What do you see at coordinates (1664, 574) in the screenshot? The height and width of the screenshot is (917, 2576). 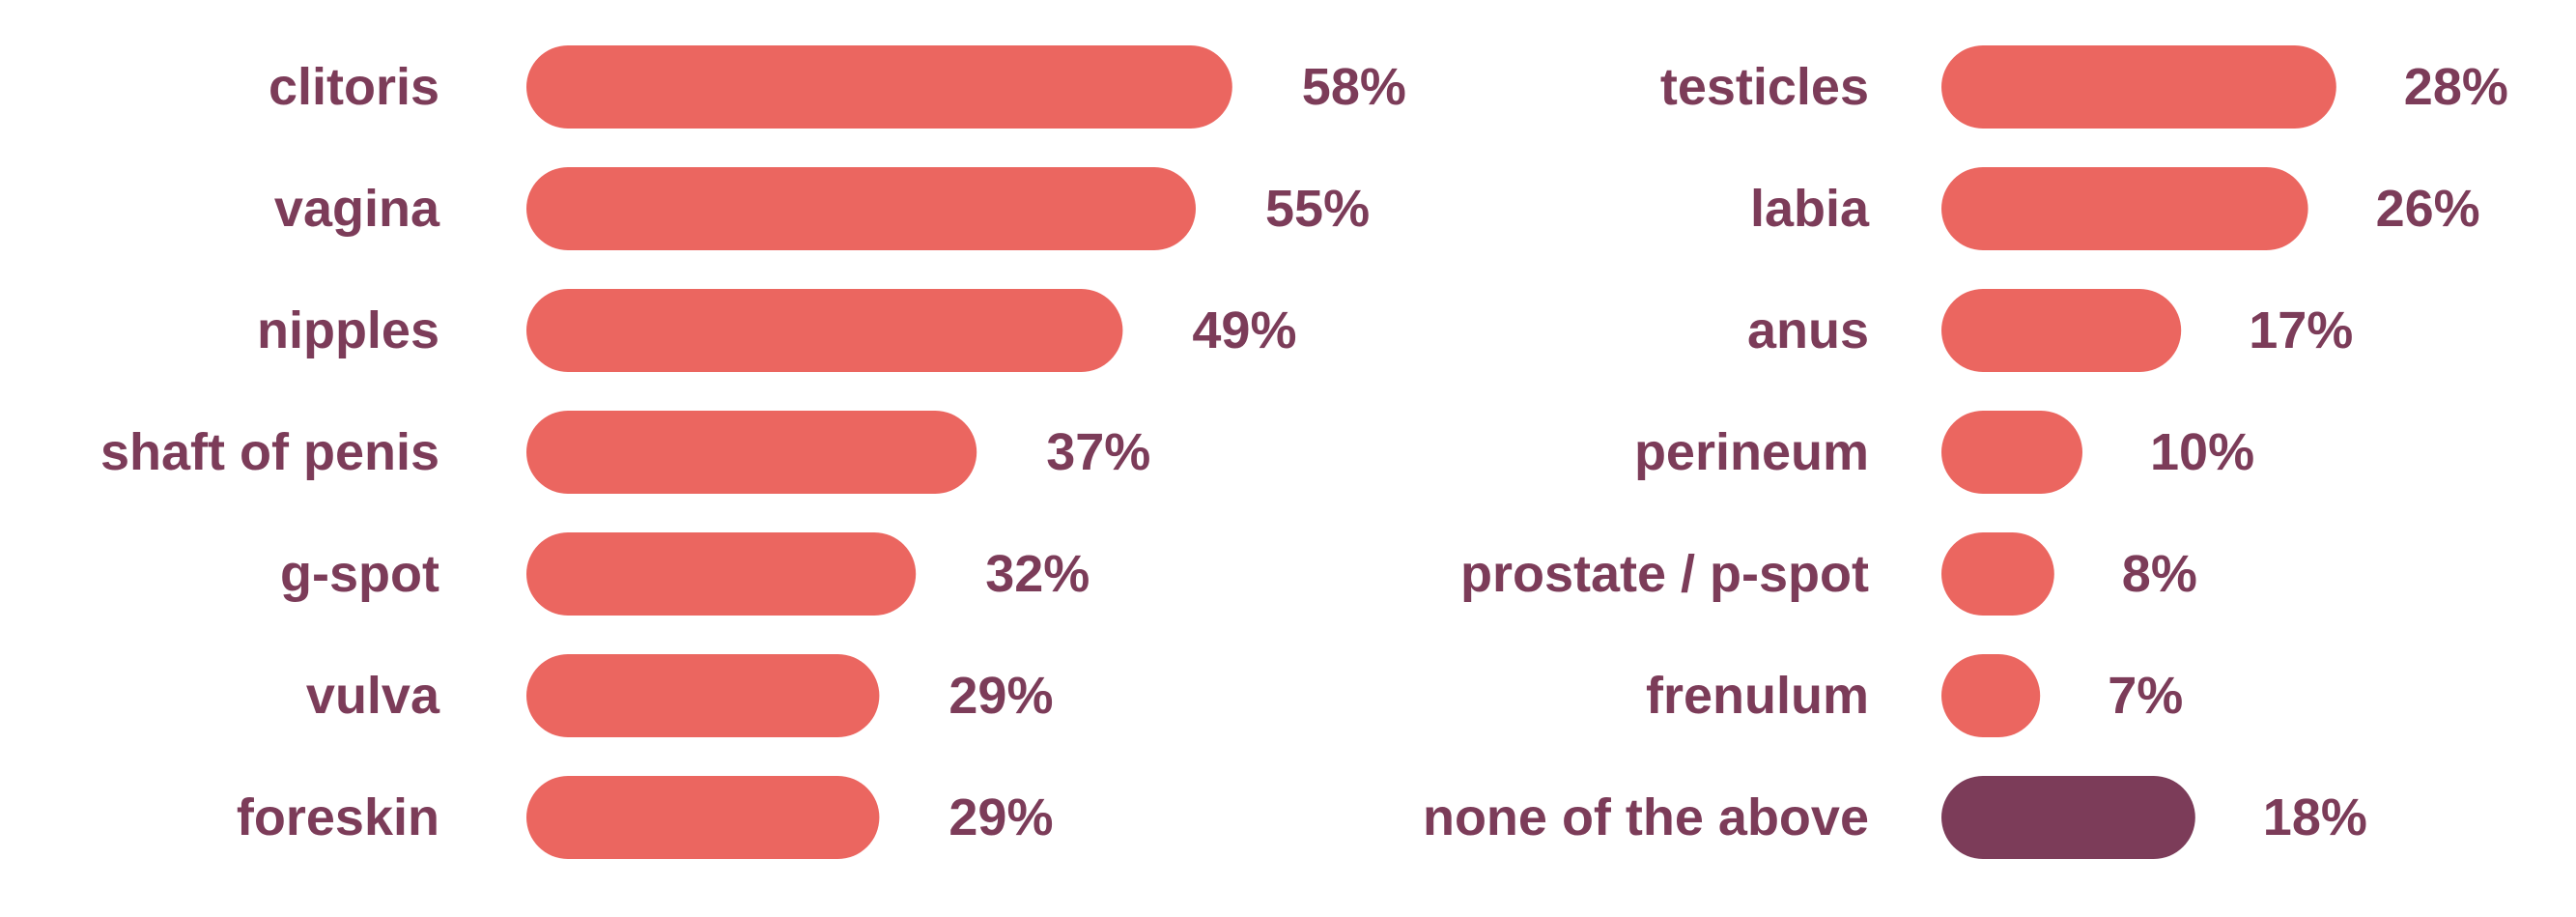 I see `category-label-prostate-p-spot: prostate / p-spot` at bounding box center [1664, 574].